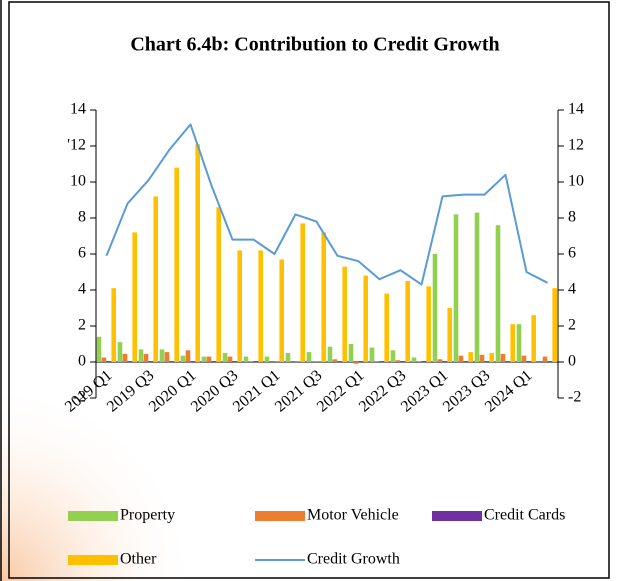 This screenshot has width=620, height=581. Describe the element at coordinates (100, 480) in the screenshot. I see `background-decoration` at that location.